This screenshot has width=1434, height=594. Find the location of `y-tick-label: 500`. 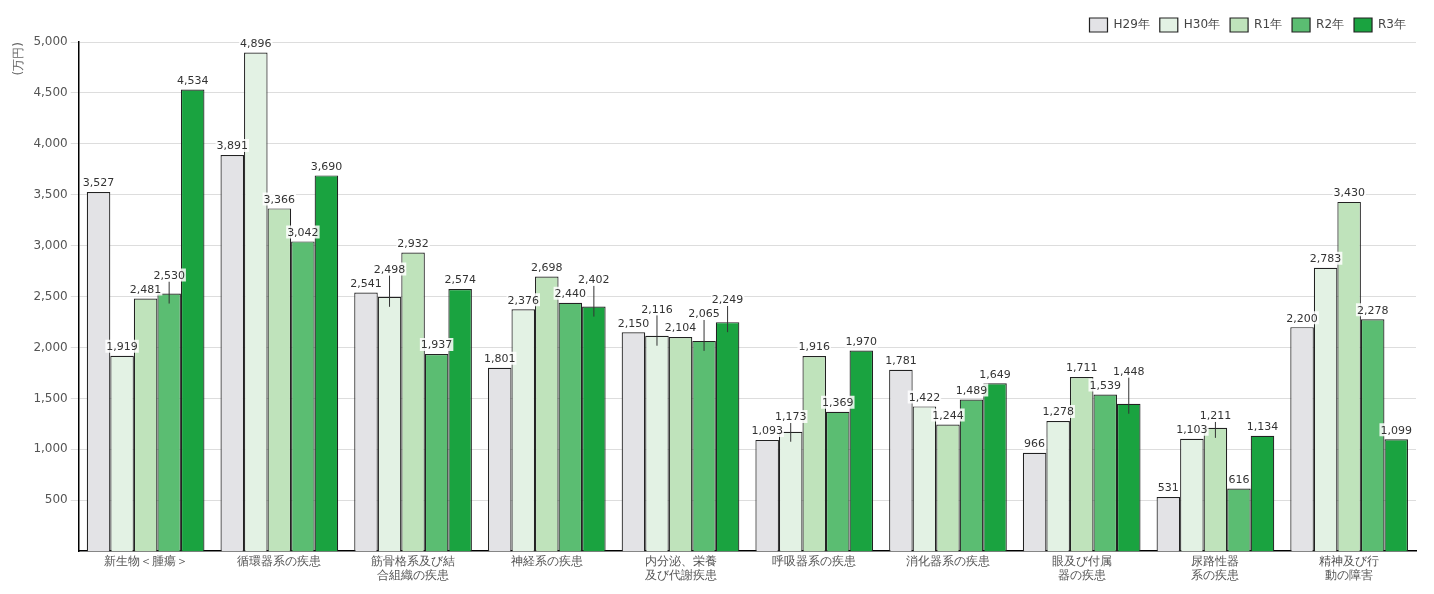

y-tick-label: 500 is located at coordinates (56, 499).